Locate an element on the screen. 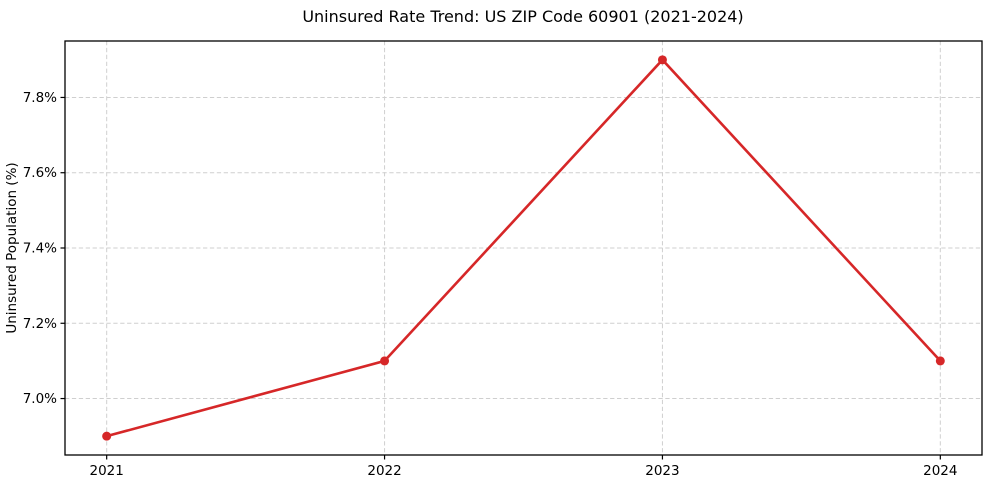 This screenshot has width=989, height=490. y-tick-label: 7.8% is located at coordinates (40, 98).